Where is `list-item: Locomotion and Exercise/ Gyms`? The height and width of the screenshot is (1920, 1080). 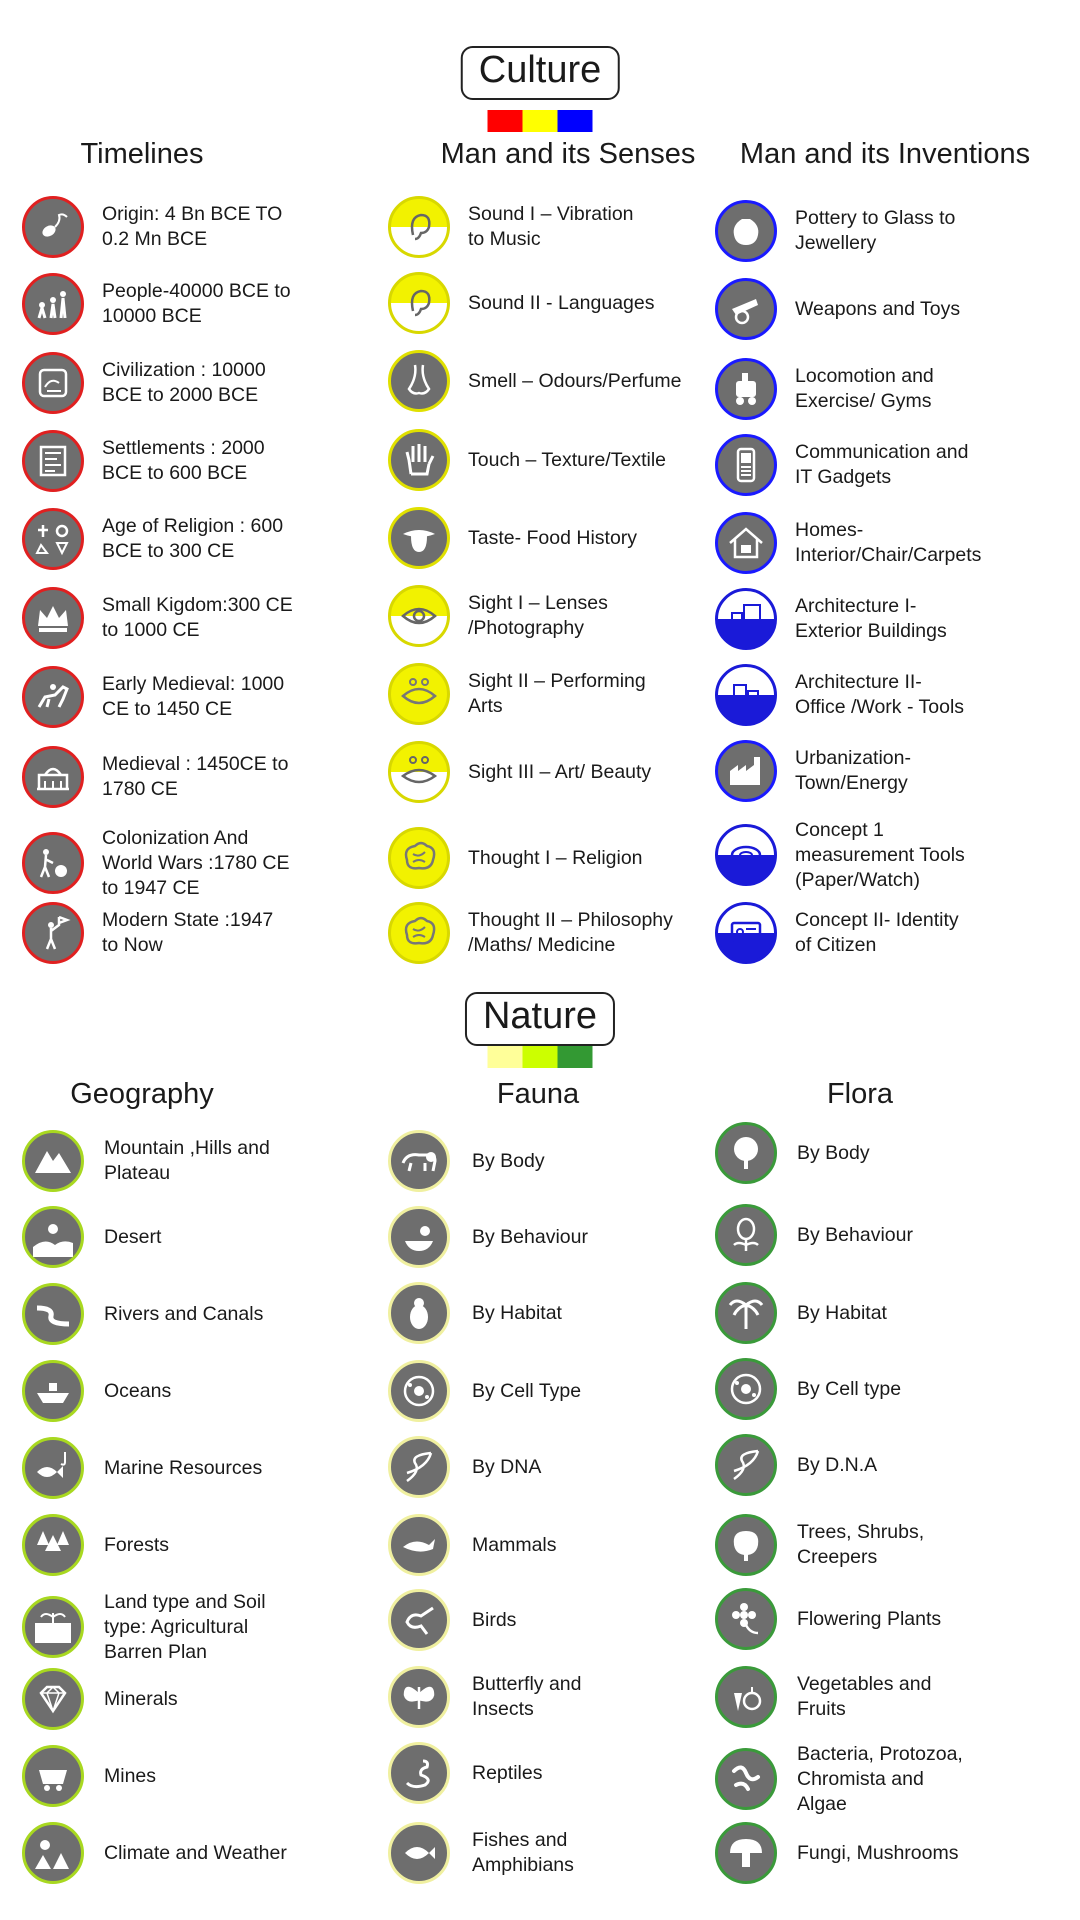 list-item: Locomotion and Exercise/ Gyms is located at coordinates (885, 389).